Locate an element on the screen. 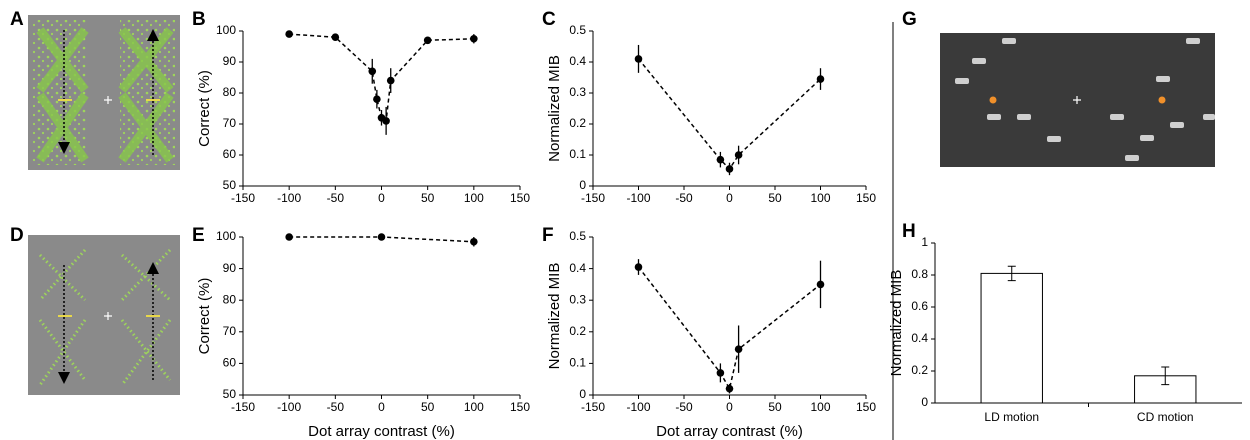 This screenshot has height=440, width=1250. panel-label: A is located at coordinates (17, 19).